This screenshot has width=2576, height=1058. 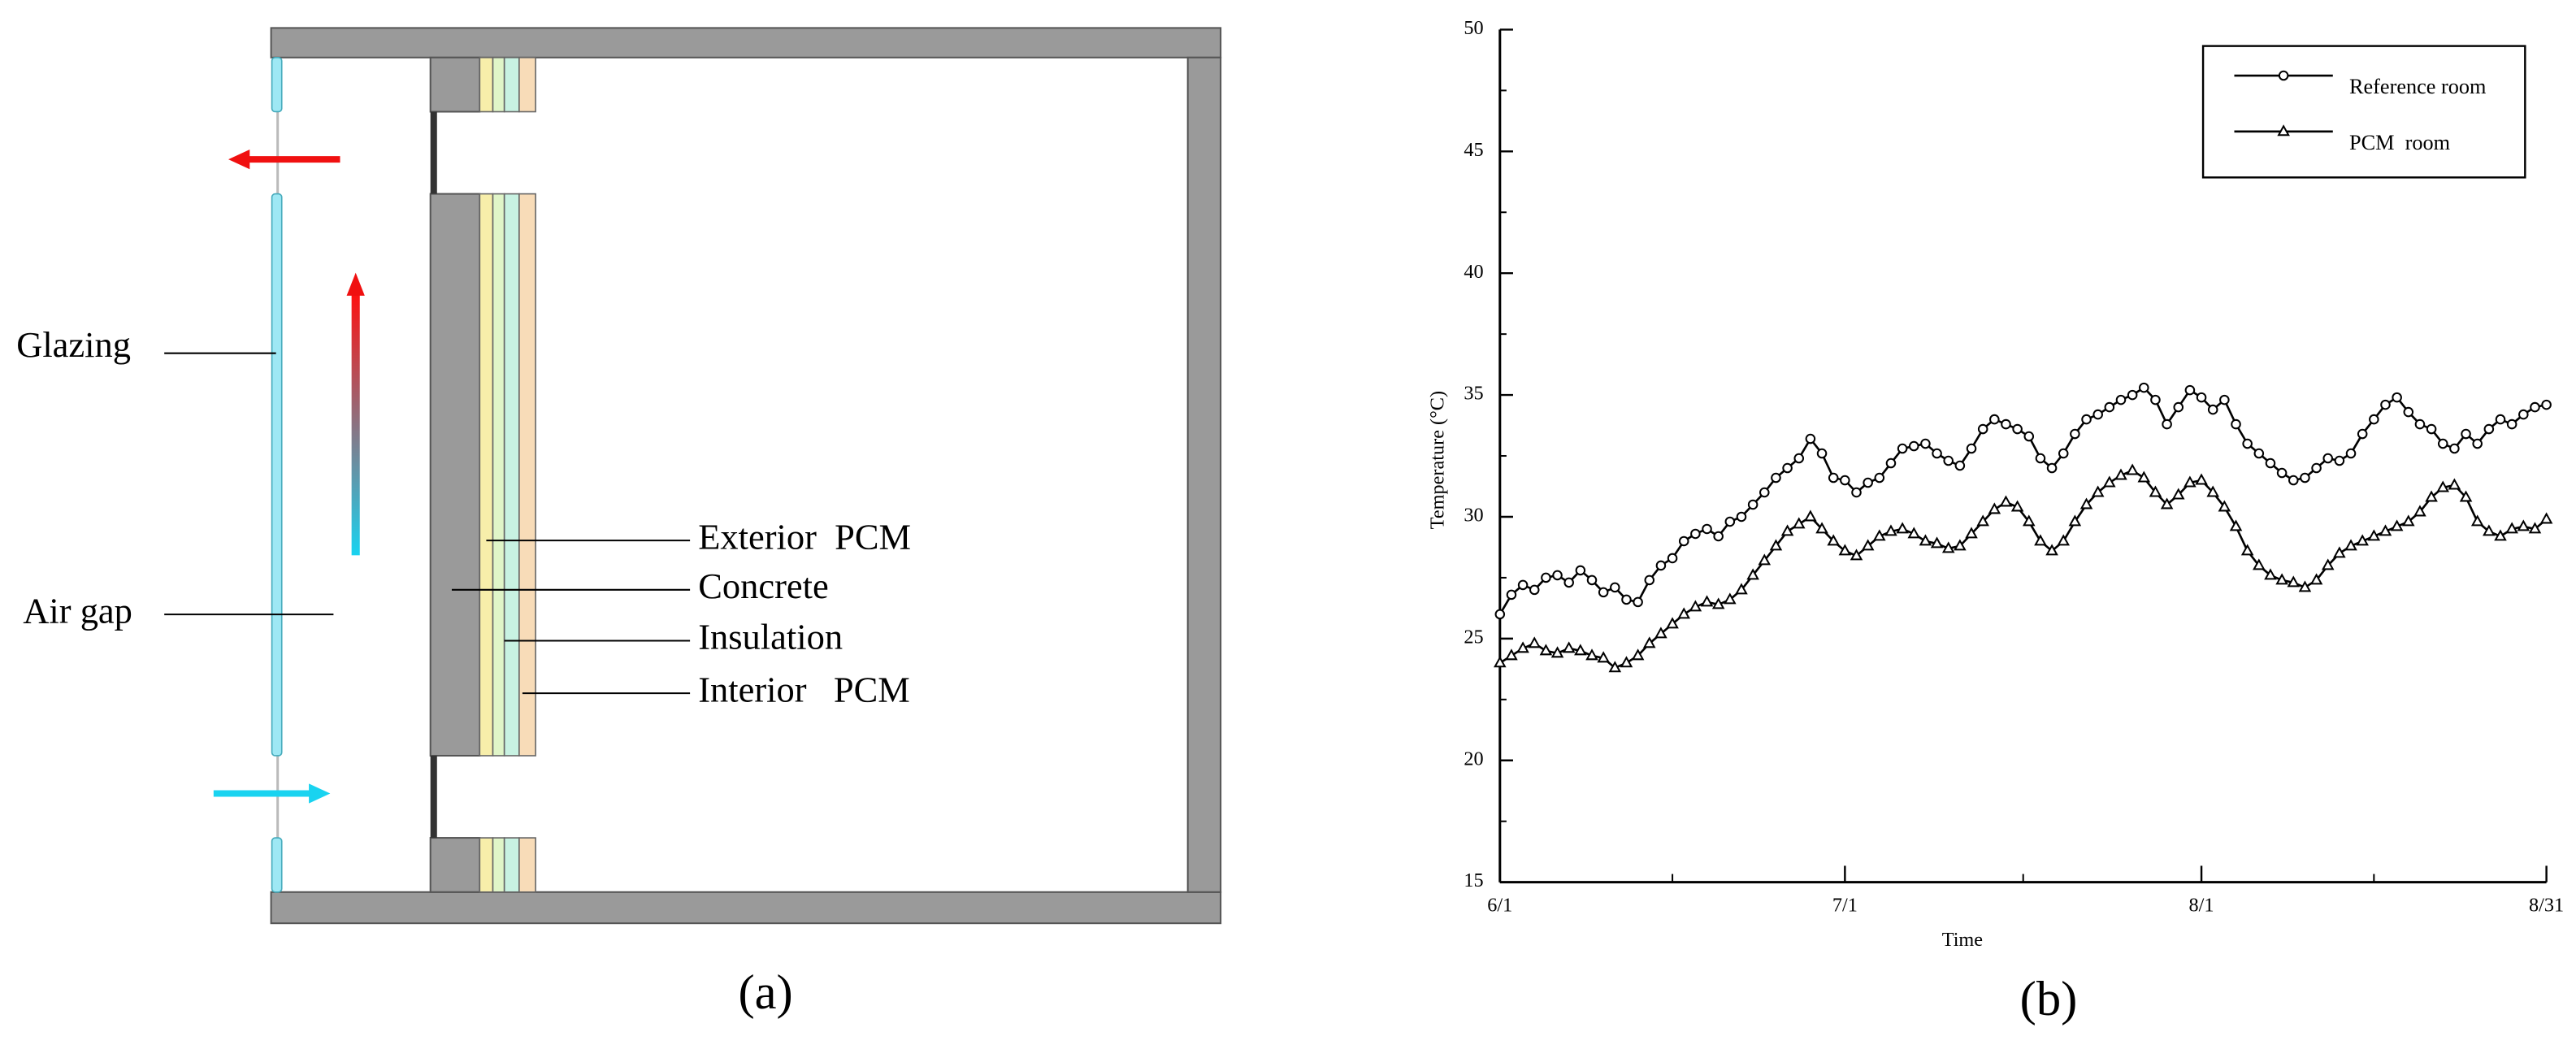 What do you see at coordinates (2546, 906) in the screenshot?
I see `x-tick-label: 8/31` at bounding box center [2546, 906].